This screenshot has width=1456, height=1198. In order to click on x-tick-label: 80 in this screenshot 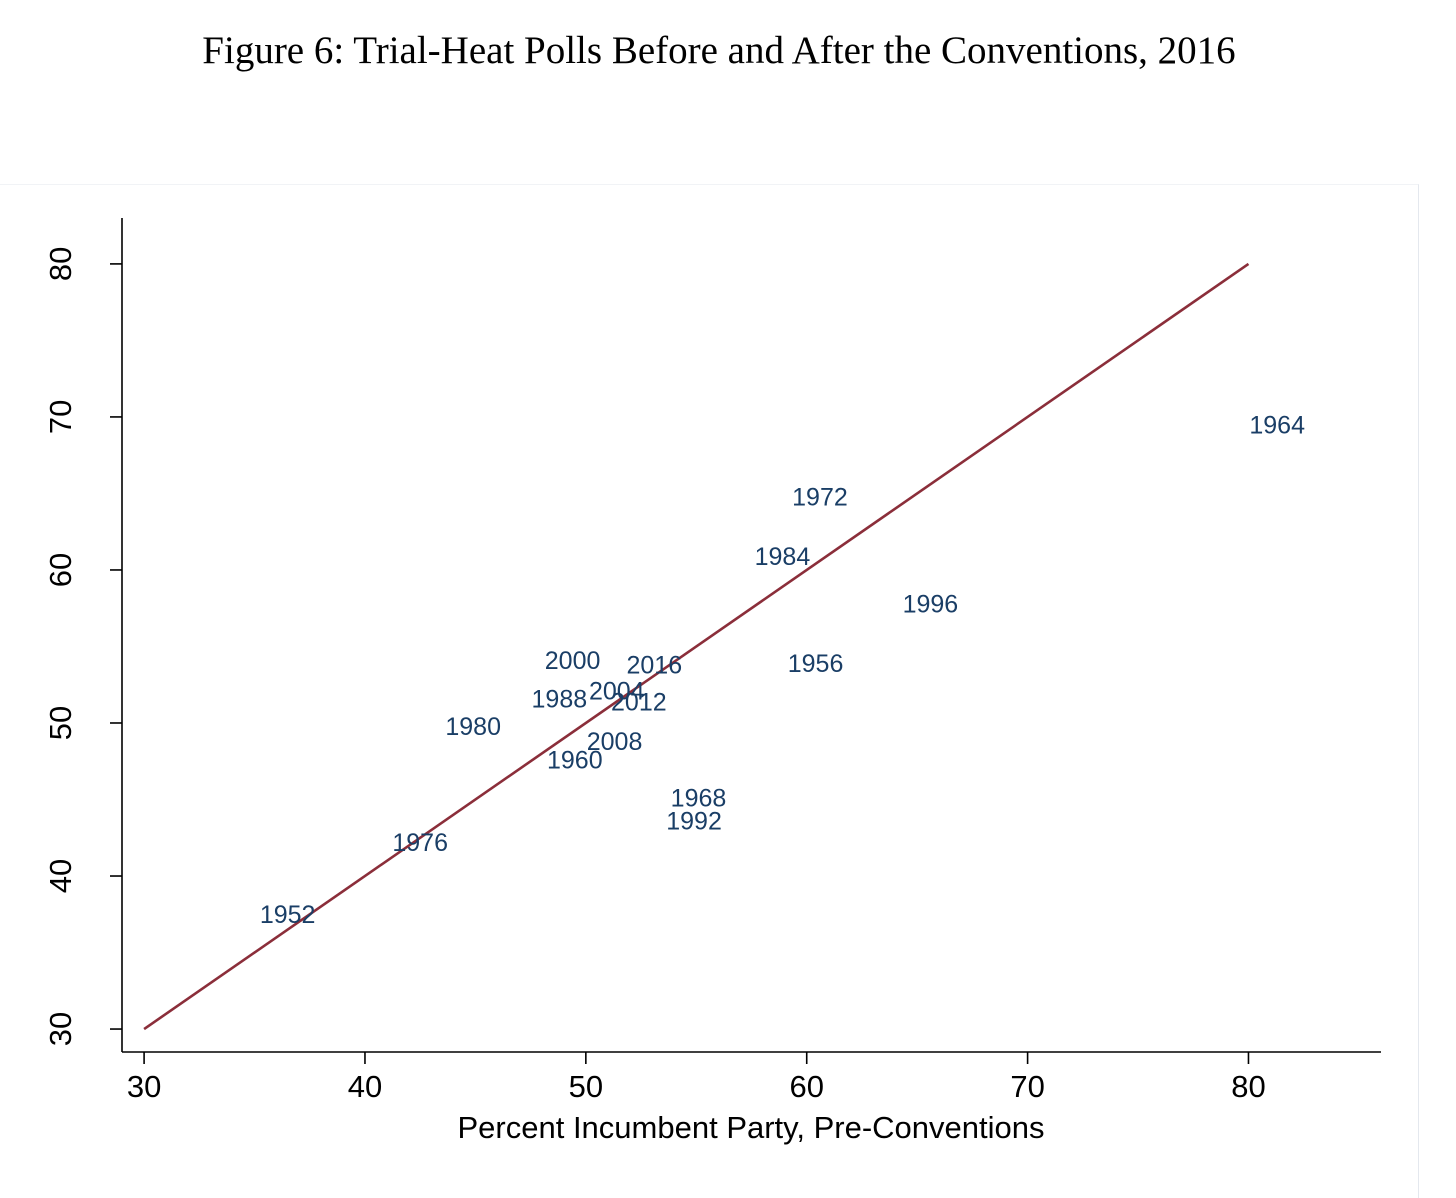, I will do `click(1248, 1086)`.